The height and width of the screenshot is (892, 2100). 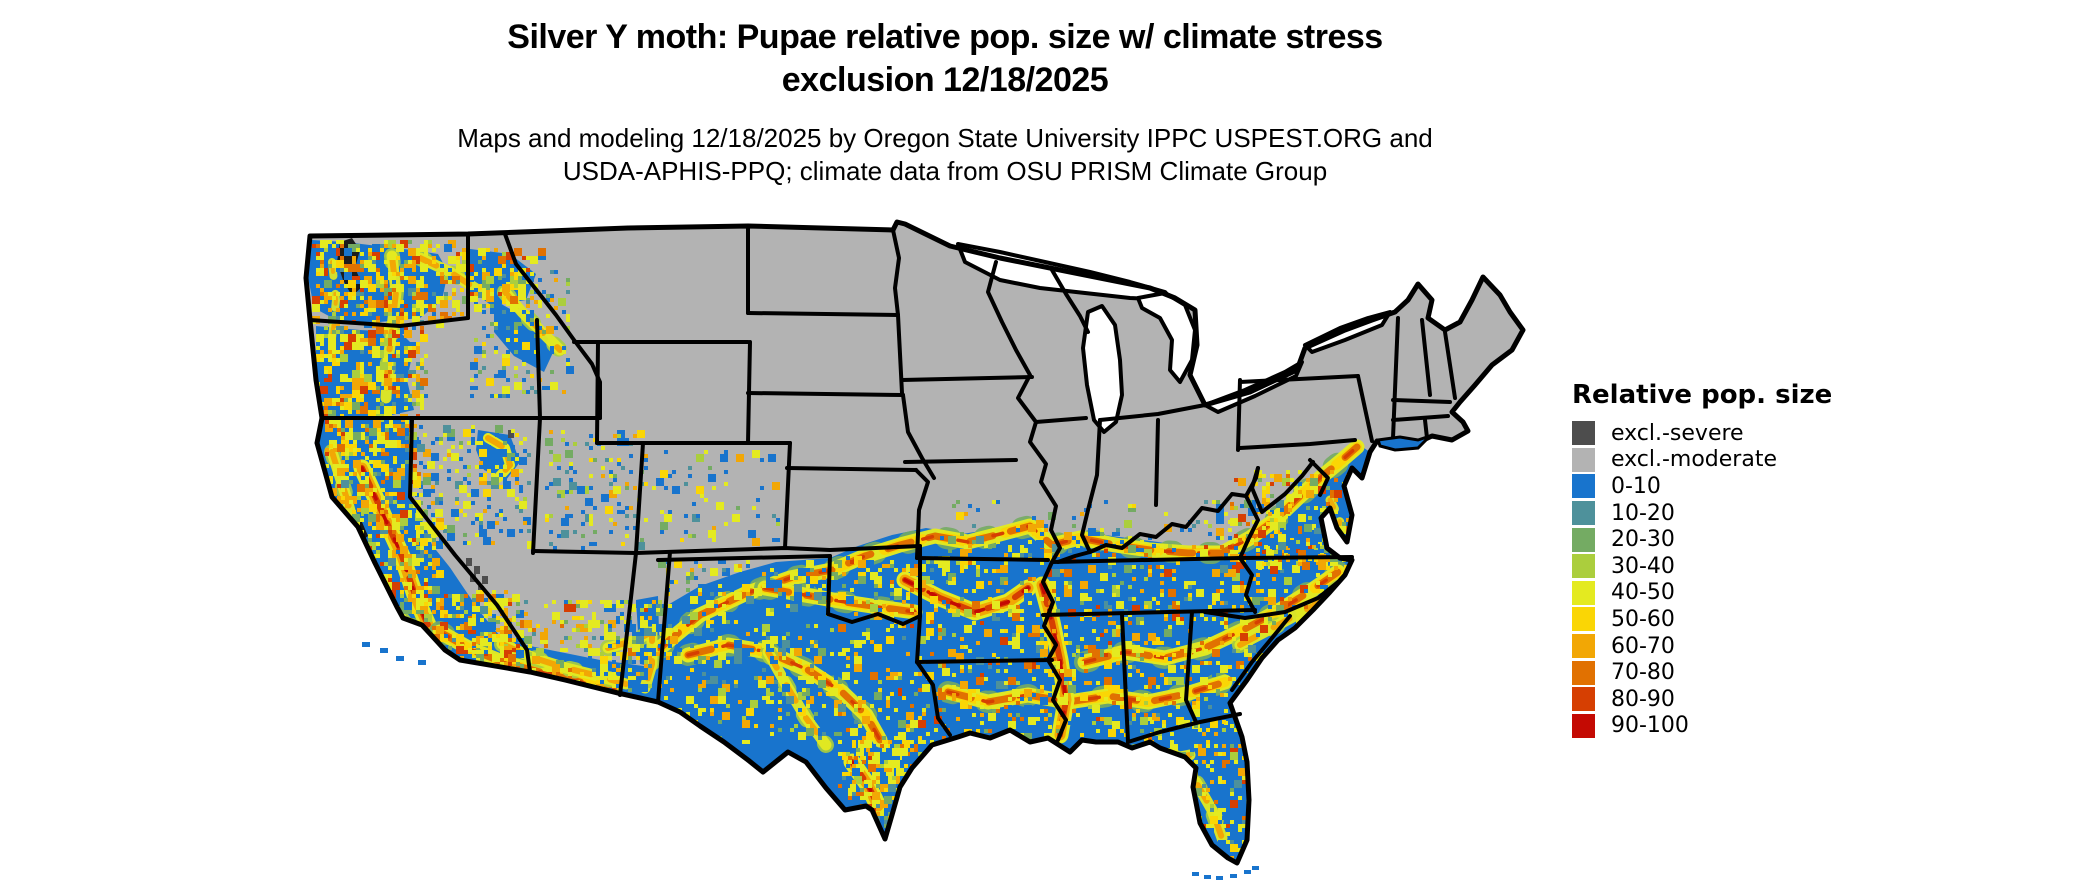 What do you see at coordinates (1643, 699) in the screenshot?
I see `legend-label: 80-90` at bounding box center [1643, 699].